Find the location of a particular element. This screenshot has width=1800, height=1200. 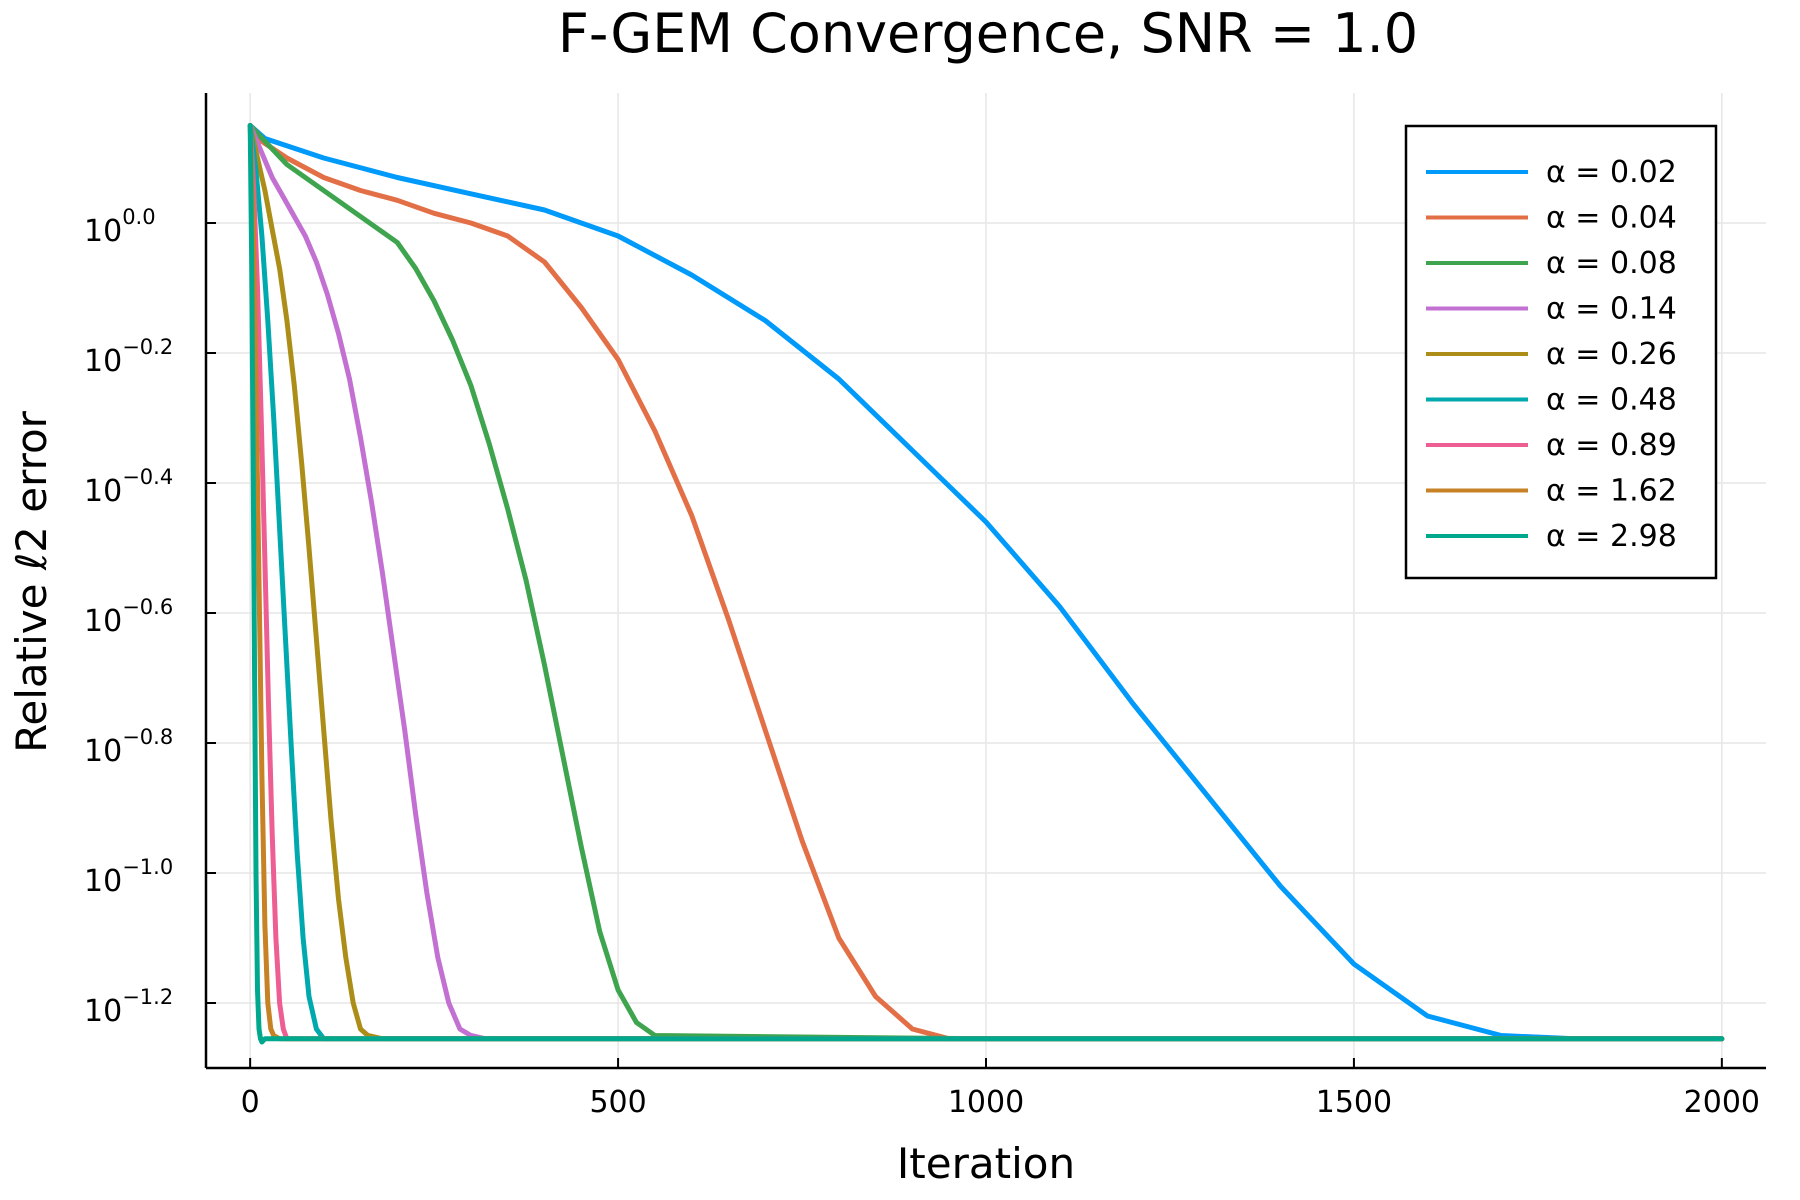

legend-label: α = 0.26 is located at coordinates (1611, 354).